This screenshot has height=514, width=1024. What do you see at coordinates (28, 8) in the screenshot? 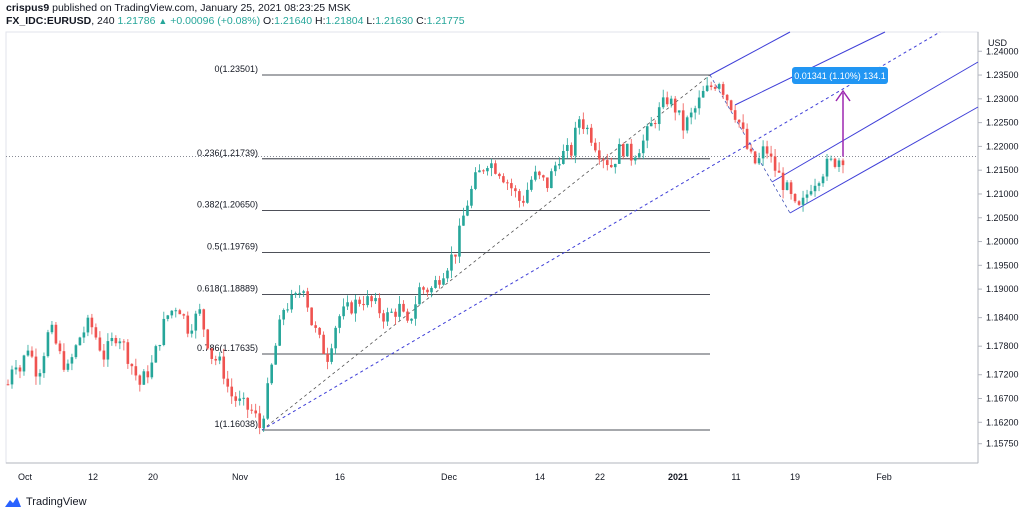
I see `author-name: crispus9` at bounding box center [28, 8].